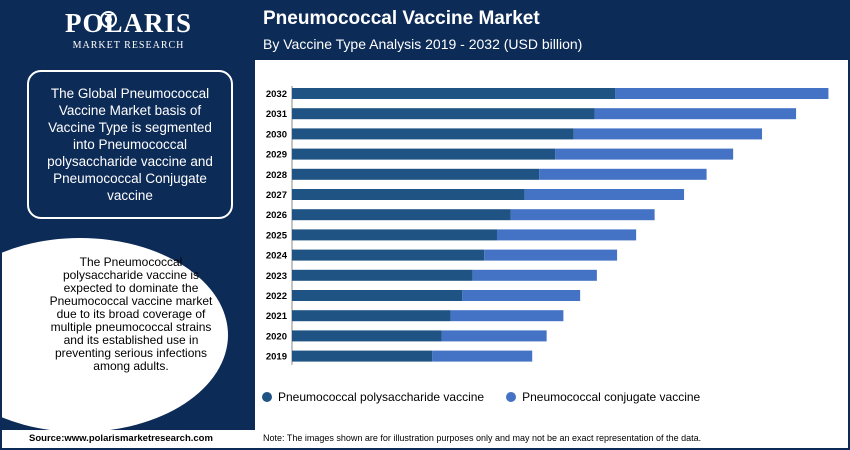  Describe the element at coordinates (276, 155) in the screenshot. I see `y-tick-label: 2029` at that location.